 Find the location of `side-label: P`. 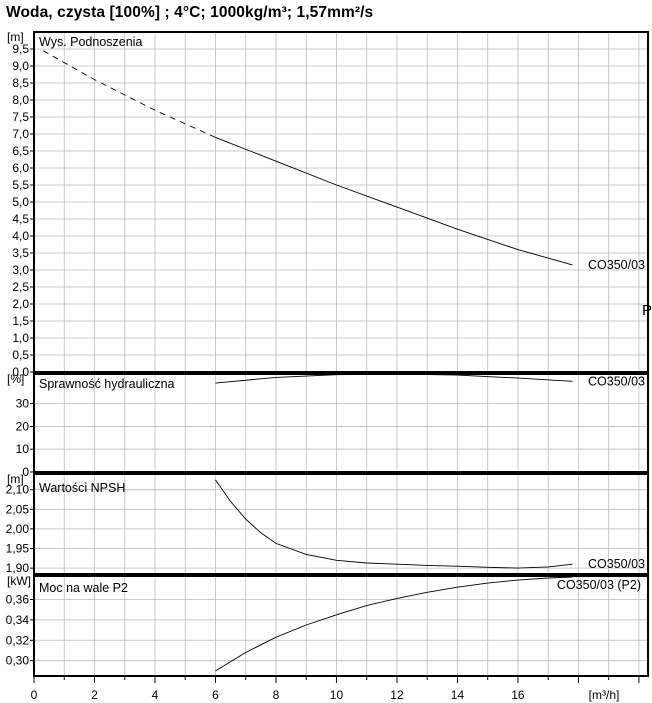

side-label: P is located at coordinates (647, 310).